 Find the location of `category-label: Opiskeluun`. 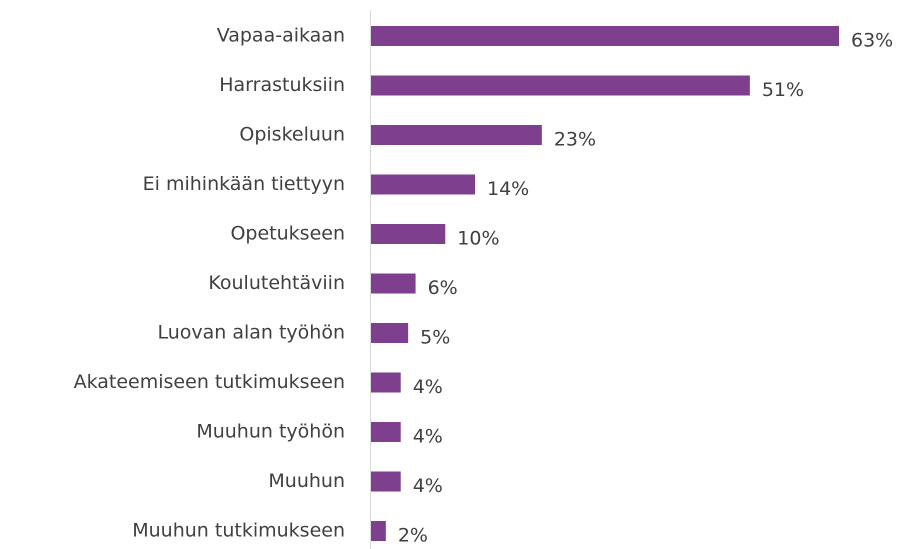

category-label: Opiskeluun is located at coordinates (292, 135).